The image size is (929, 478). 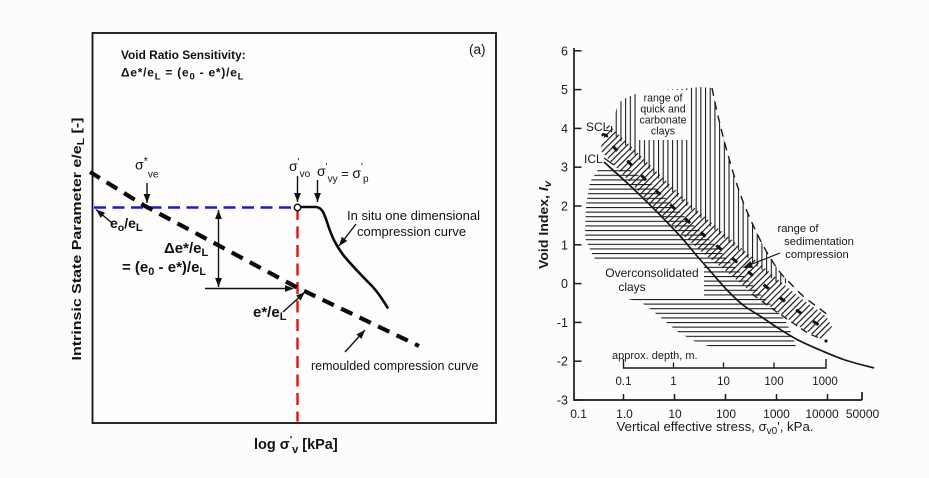 I want to click on svg-text: remoulded compression curve, so click(x=394, y=366).